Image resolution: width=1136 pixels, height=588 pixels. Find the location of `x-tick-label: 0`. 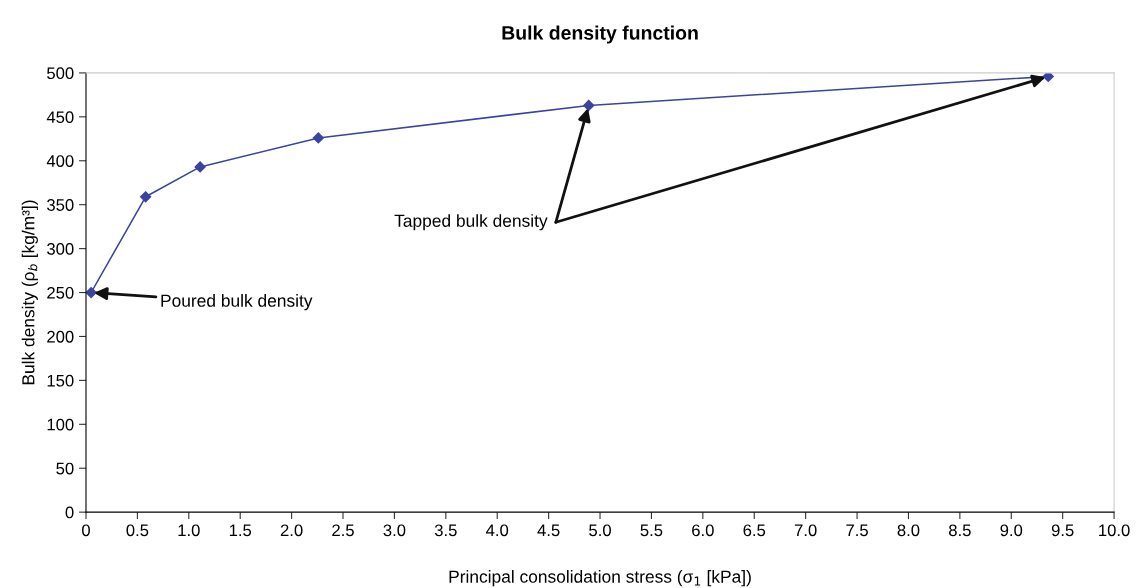

x-tick-label: 0 is located at coordinates (86, 530).